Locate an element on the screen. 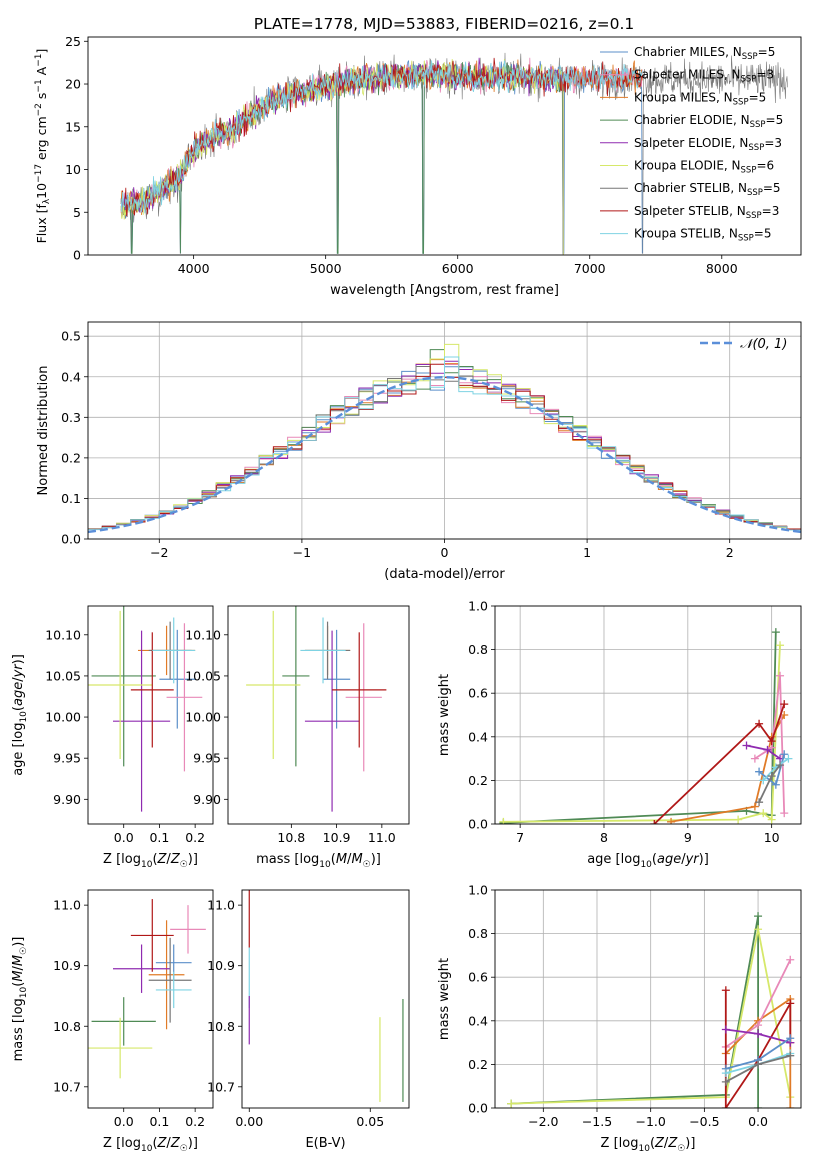 The width and height of the screenshot is (819, 1170). y-axis-label: Flux [fλ10−17 erg cm−2 s−1 A−1] is located at coordinates (43, 146).